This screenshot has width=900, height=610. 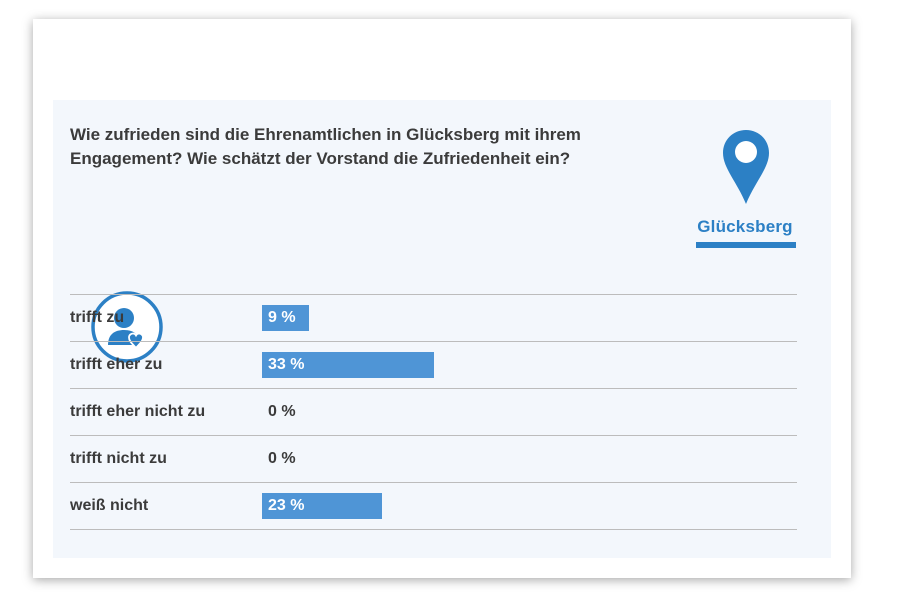 I want to click on category-label: trifft eher nicht zu, so click(x=138, y=411).